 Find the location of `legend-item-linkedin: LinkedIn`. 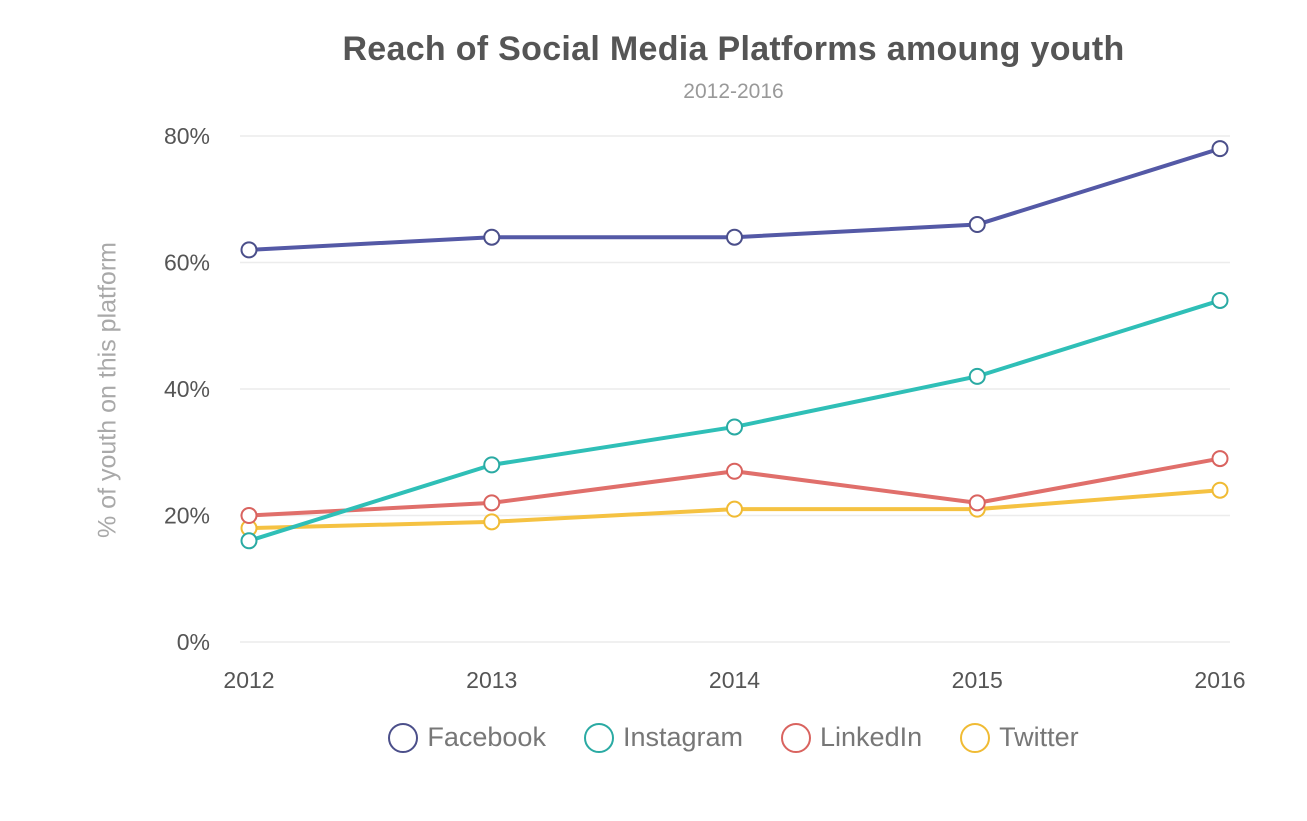

legend-item-linkedin: LinkedIn is located at coordinates (851, 737).